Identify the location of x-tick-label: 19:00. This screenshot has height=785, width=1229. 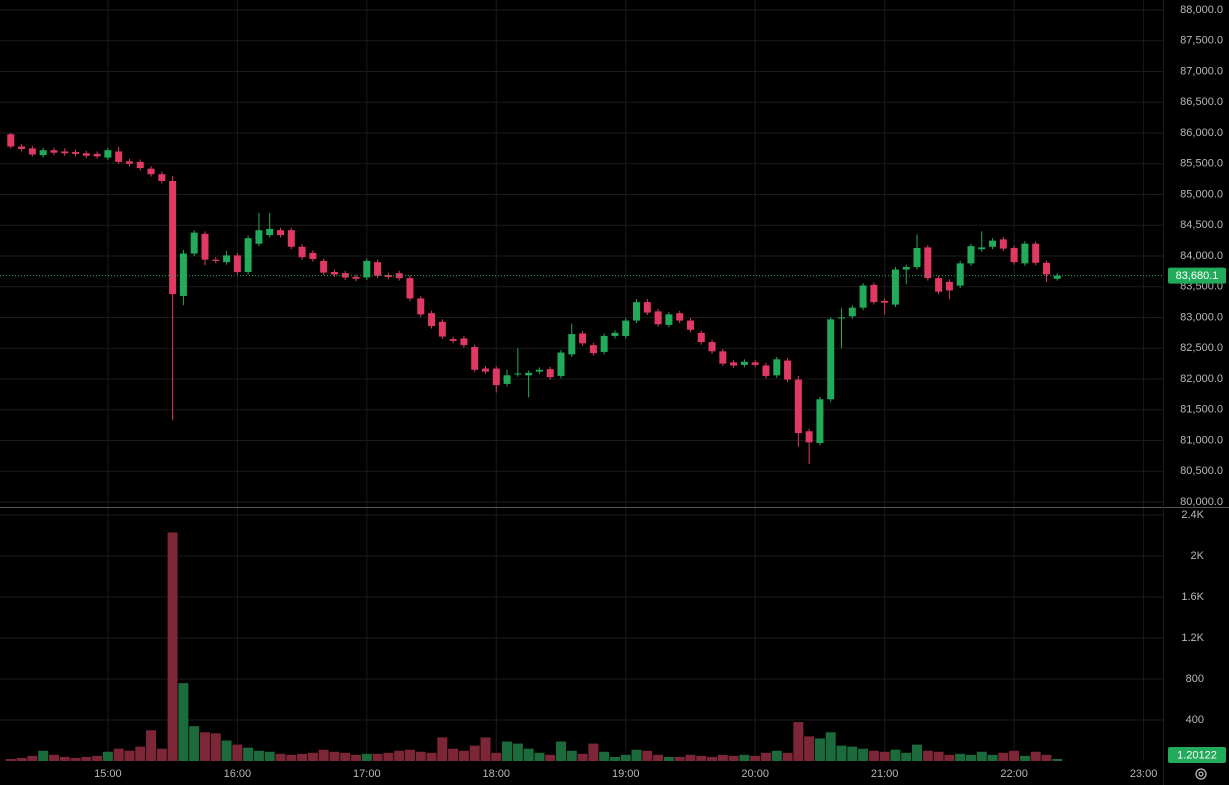
(626, 774).